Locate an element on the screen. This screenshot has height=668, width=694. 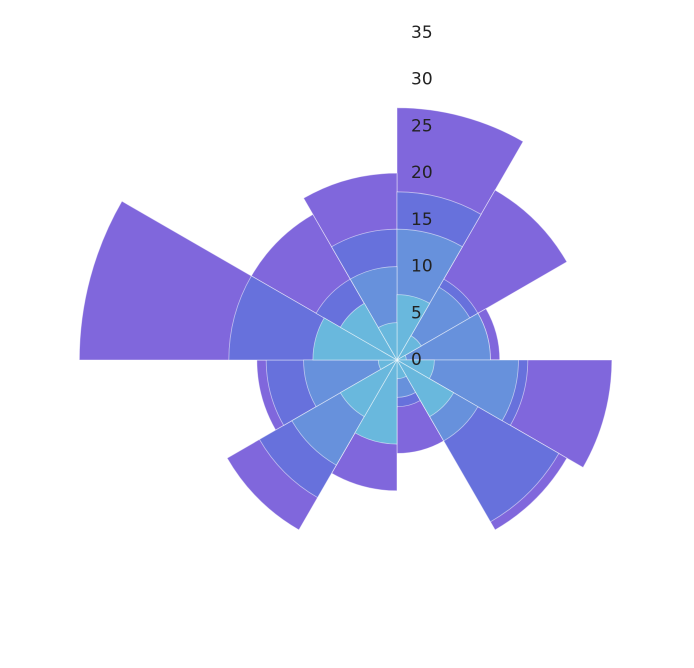
radial-tick-label: 5 is located at coordinates (416, 313).